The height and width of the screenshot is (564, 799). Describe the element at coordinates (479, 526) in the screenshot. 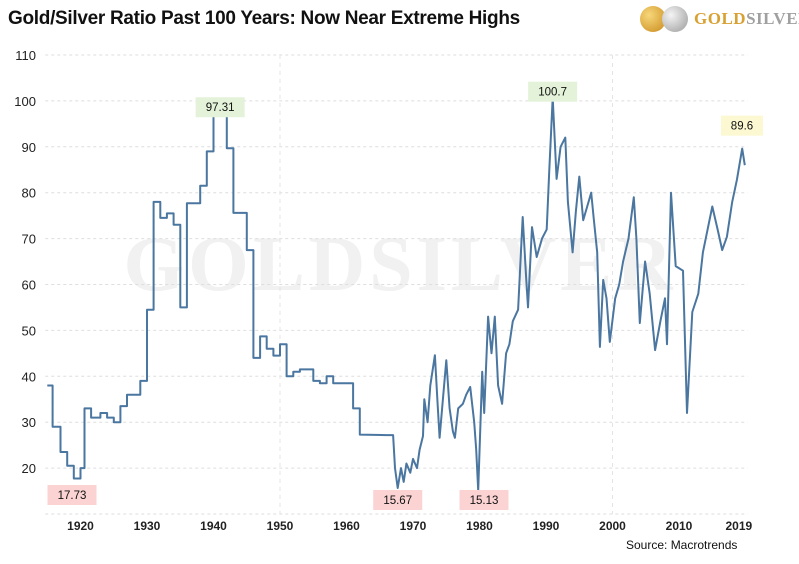

I see `x-tick-label: 1980` at that location.